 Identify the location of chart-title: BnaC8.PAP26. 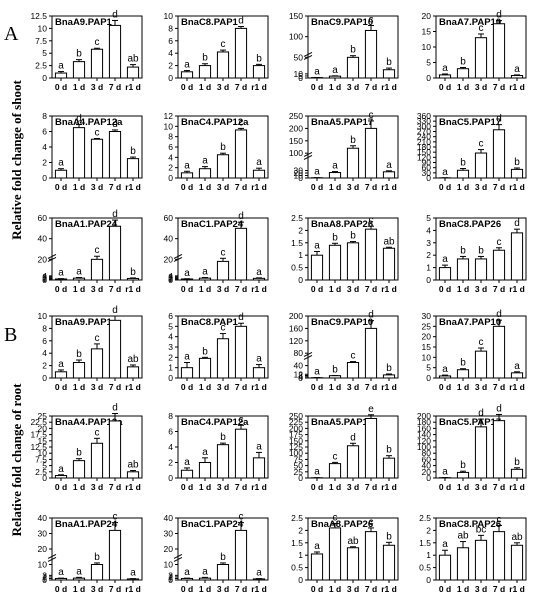
(470, 524).